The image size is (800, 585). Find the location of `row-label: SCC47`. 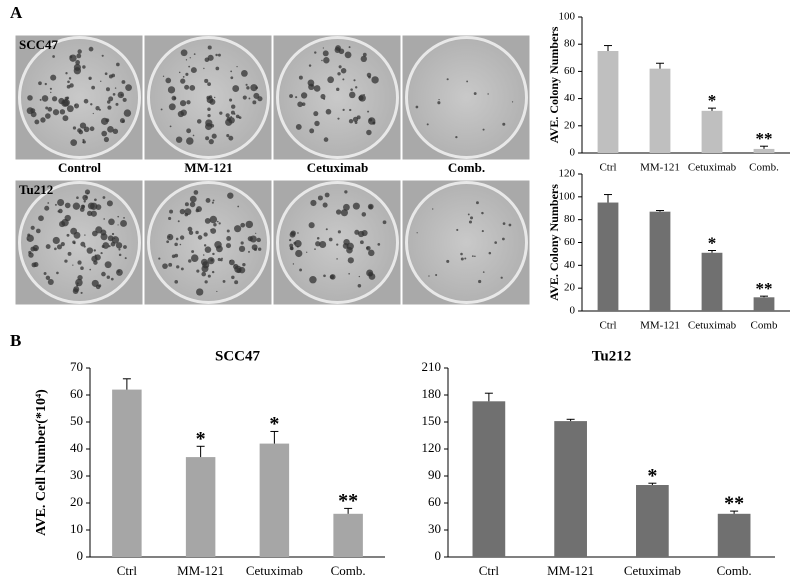

row-label: SCC47 is located at coordinates (39, 44).